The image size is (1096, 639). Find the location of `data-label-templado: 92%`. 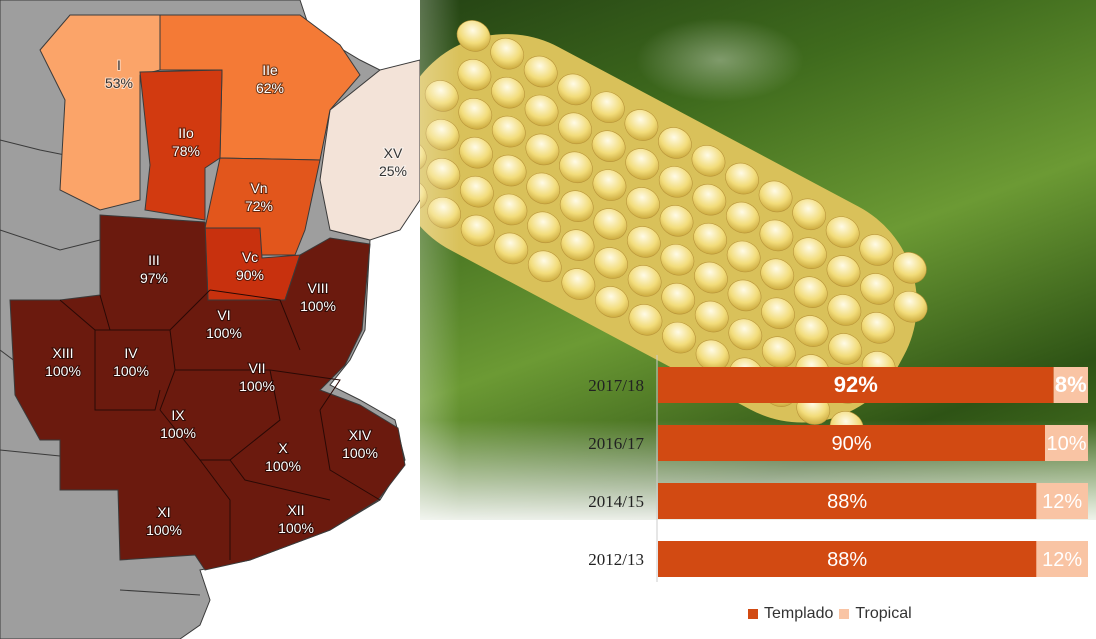

data-label-templado: 92% is located at coordinates (856, 384).